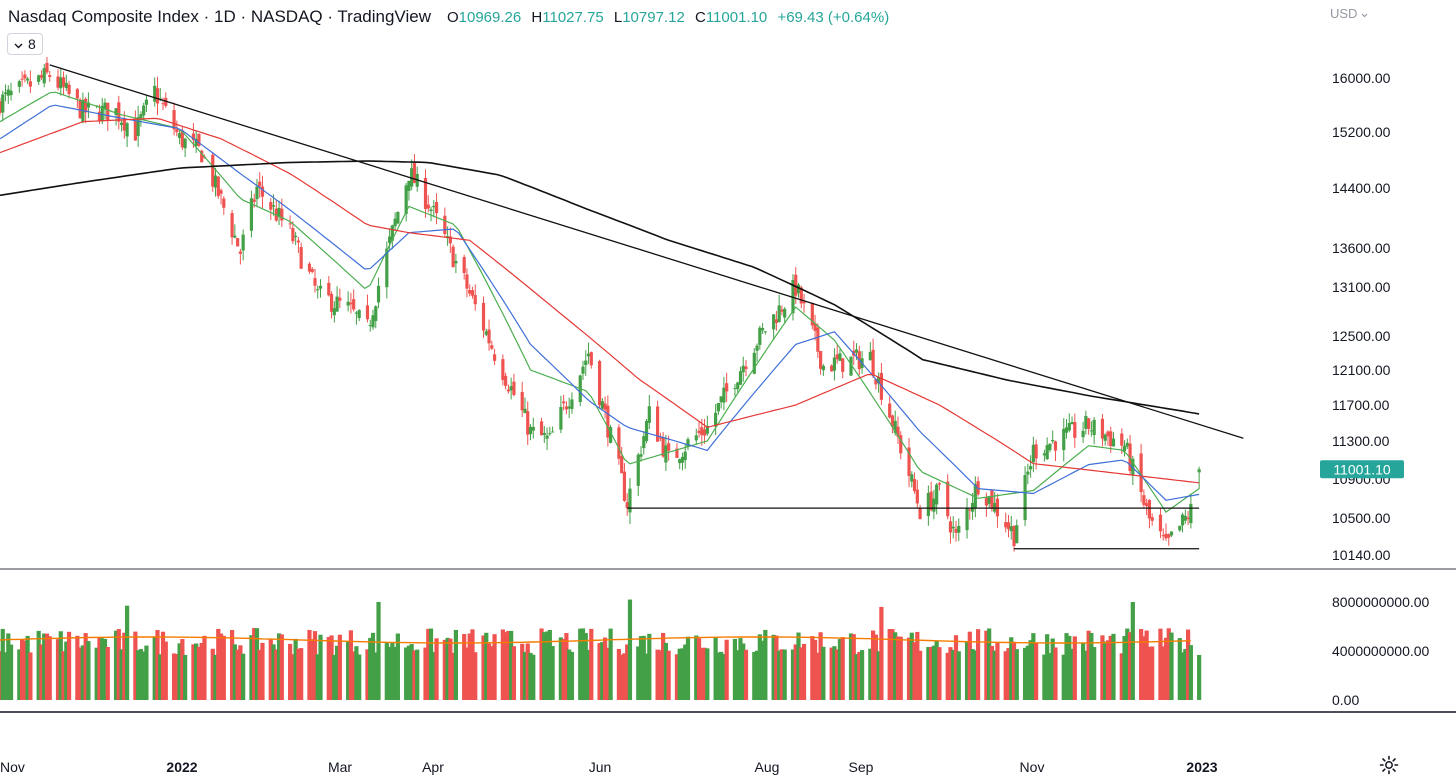 Image resolution: width=1456 pixels, height=780 pixels. Describe the element at coordinates (573, 17) in the screenshot. I see `high-value: 11027.75` at that location.